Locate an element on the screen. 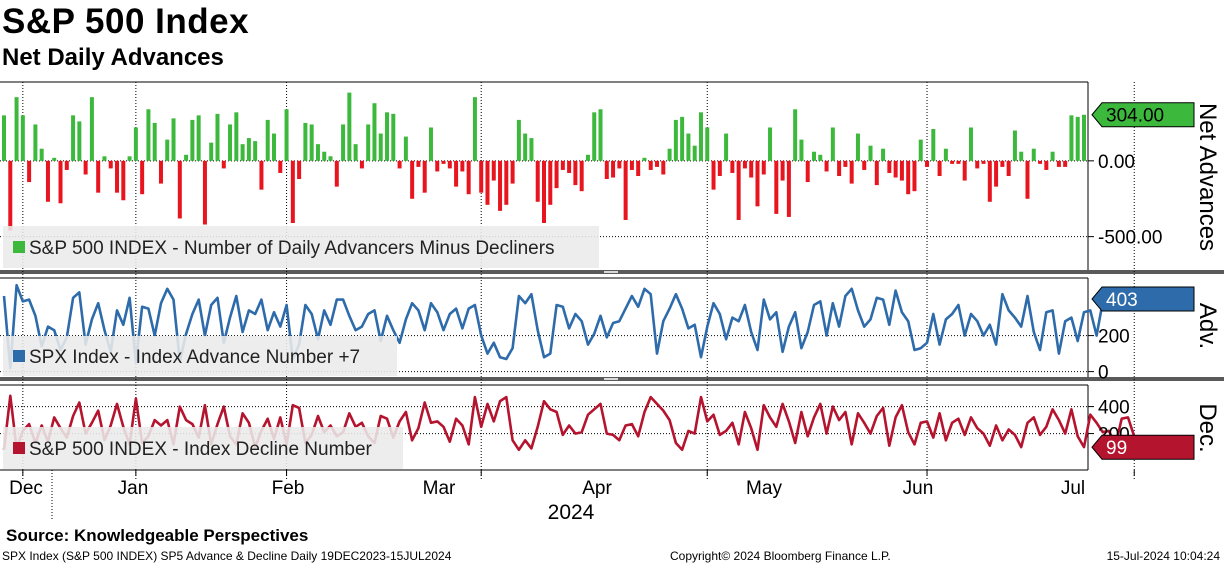 This screenshot has height=566, width=1224. last-value-label: 304.00 is located at coordinates (1135, 116).